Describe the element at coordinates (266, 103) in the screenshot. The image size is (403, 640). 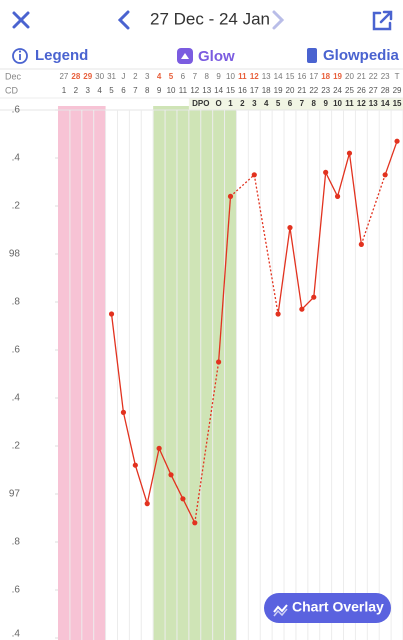
I see `dpo-value: 4` at that location.